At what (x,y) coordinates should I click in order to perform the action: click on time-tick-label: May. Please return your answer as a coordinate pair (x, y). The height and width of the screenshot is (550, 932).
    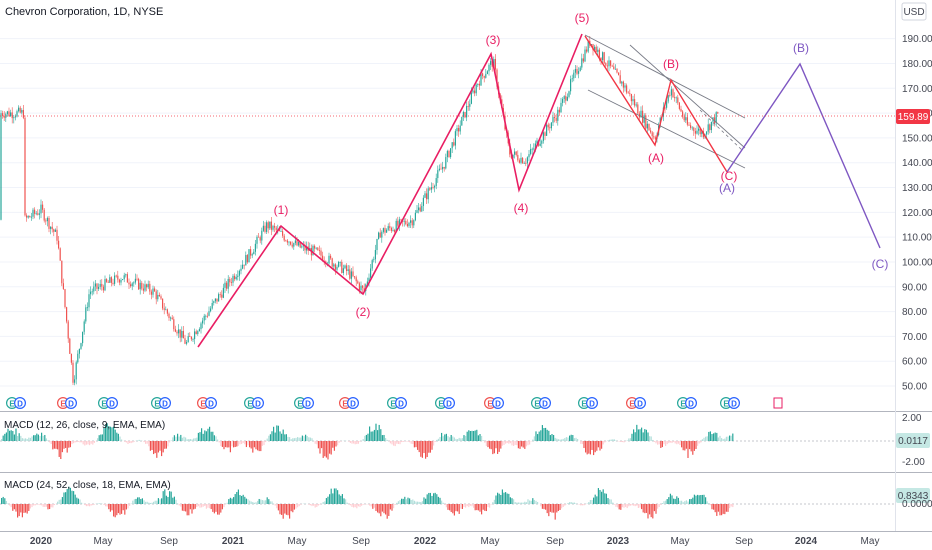
    Looking at the image, I should click on (297, 541).